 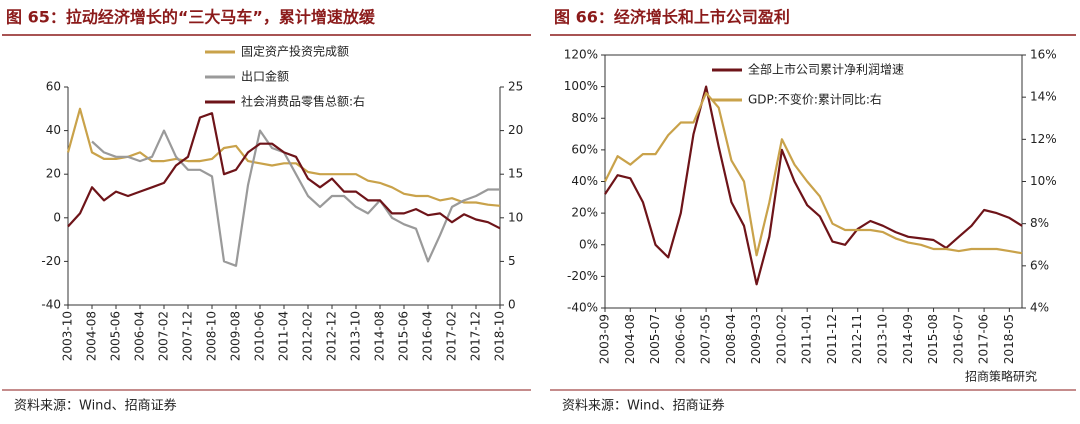 I want to click on y2-tick-label: 4%, so click(x=1039, y=308).